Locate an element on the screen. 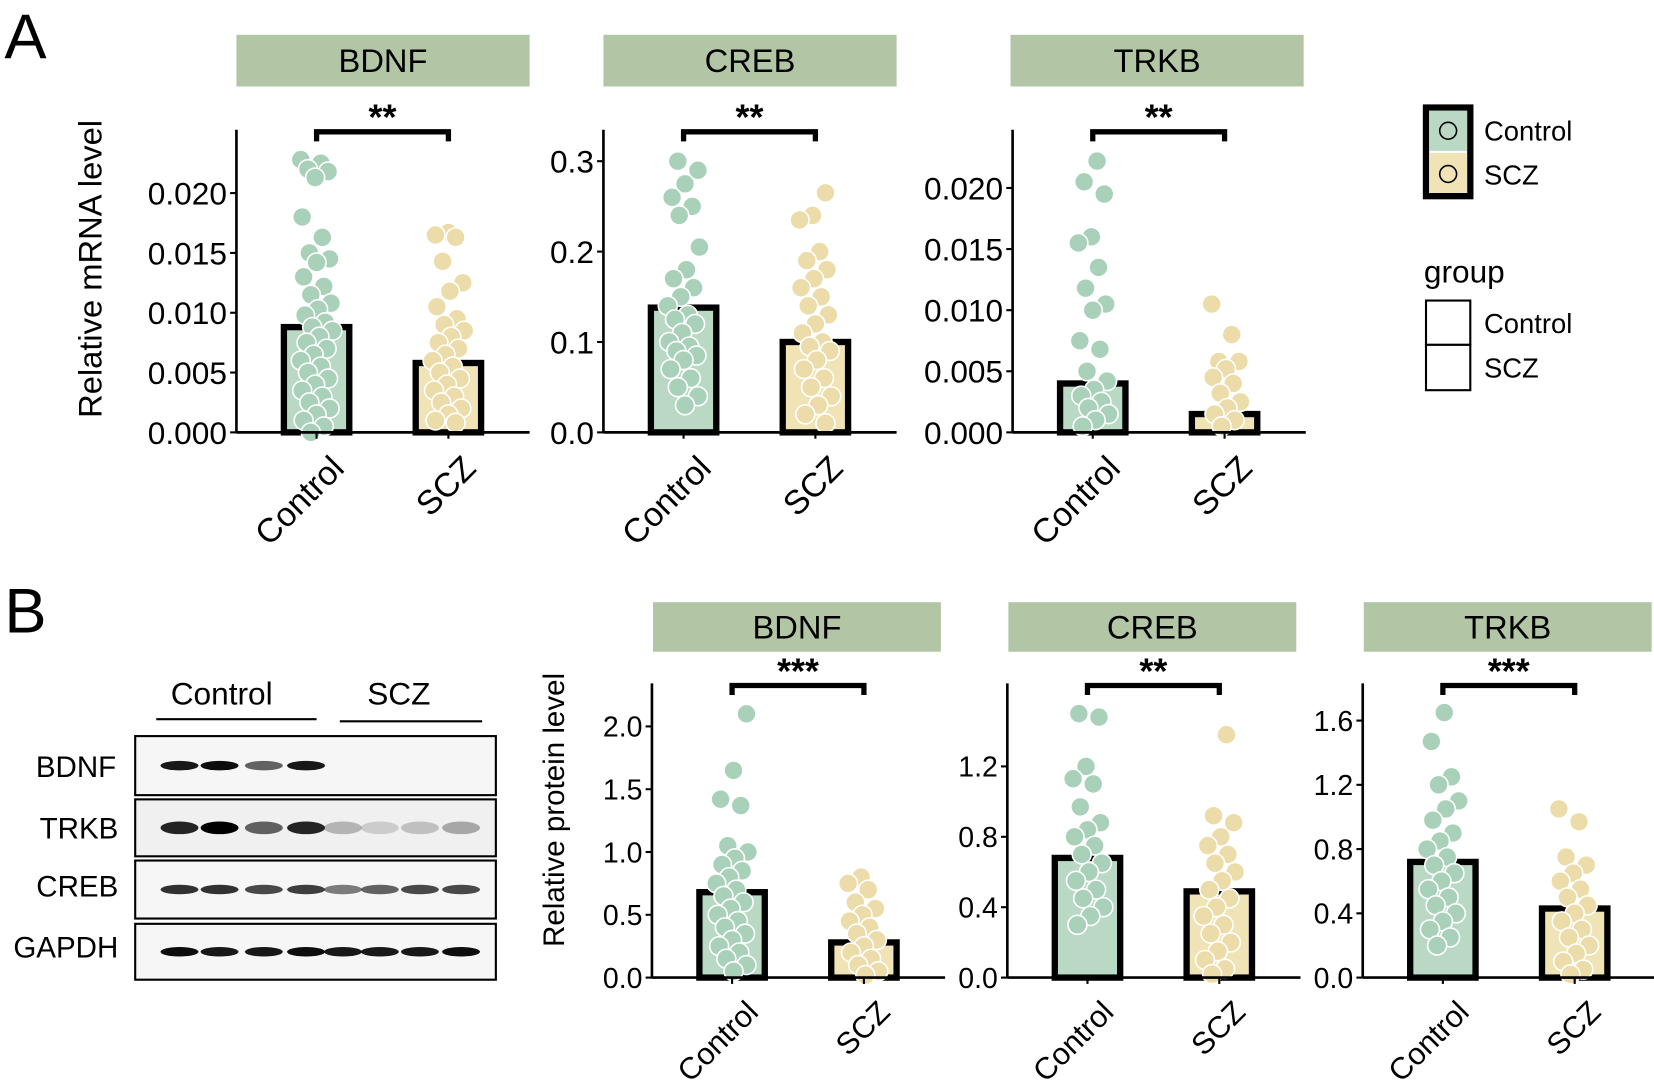  y-tick-label: 0.010 is located at coordinates (187, 313).